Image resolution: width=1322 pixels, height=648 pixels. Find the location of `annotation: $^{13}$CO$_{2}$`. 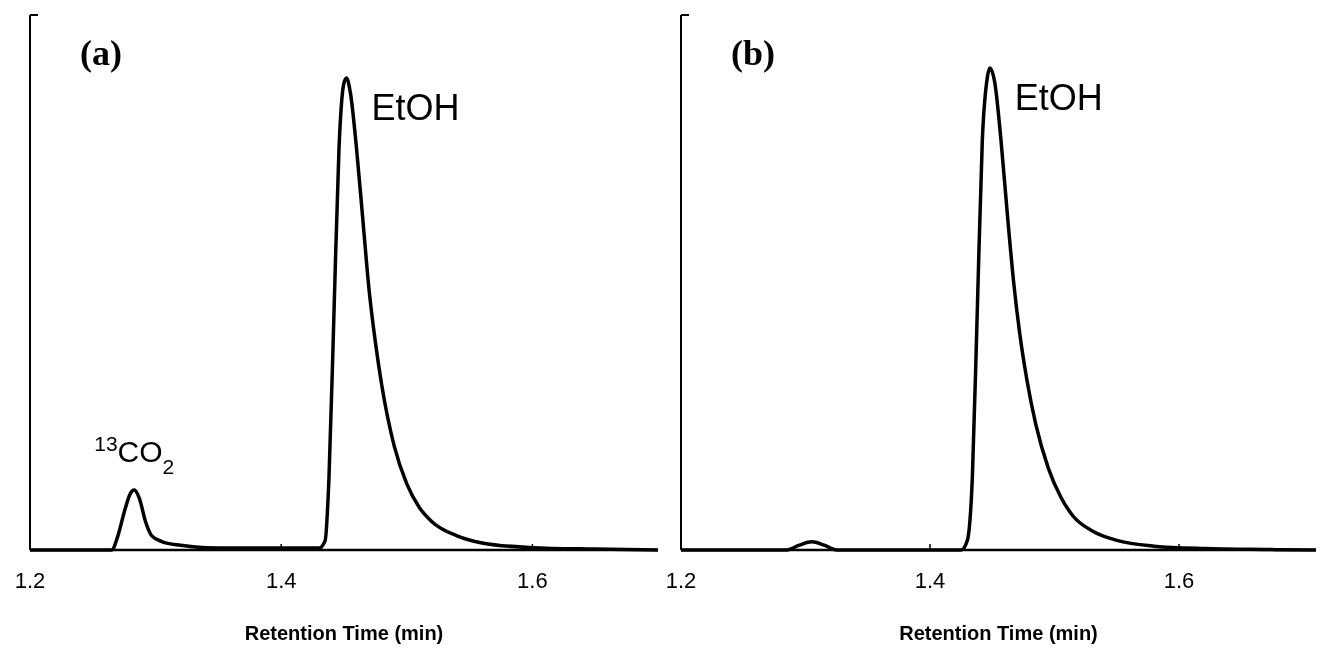

annotation: $^{13}$CO$_{2}$ is located at coordinates (134, 454).